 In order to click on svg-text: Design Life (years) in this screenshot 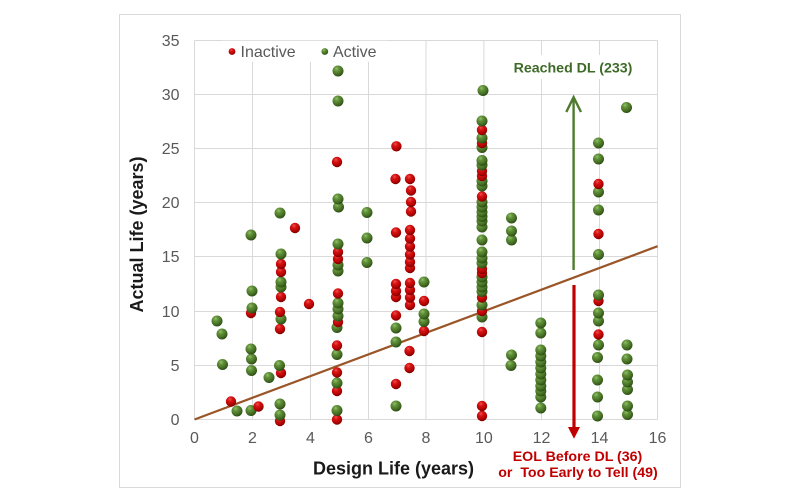, I will do `click(393, 469)`.